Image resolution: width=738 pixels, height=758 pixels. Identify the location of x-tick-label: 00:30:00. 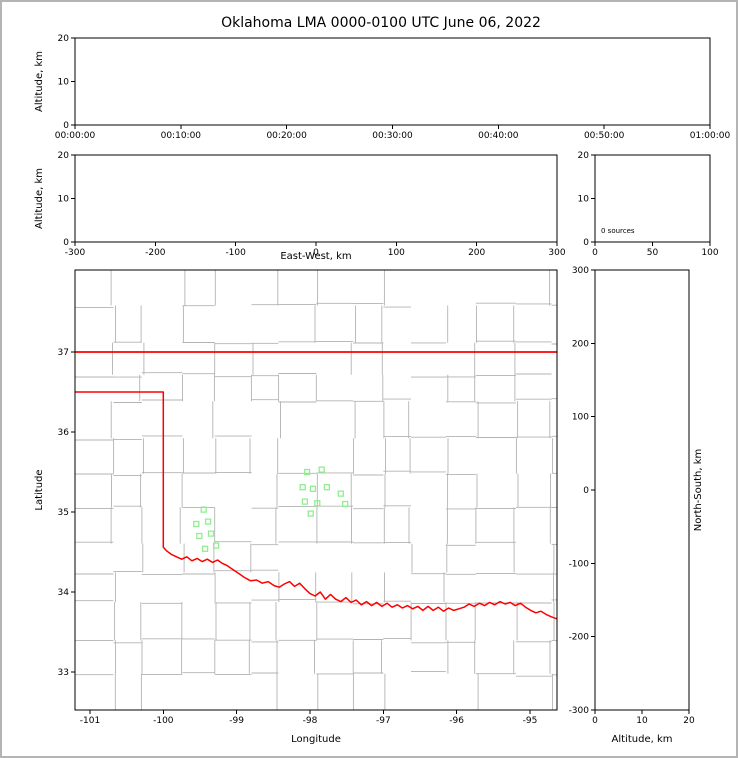
(392, 136).